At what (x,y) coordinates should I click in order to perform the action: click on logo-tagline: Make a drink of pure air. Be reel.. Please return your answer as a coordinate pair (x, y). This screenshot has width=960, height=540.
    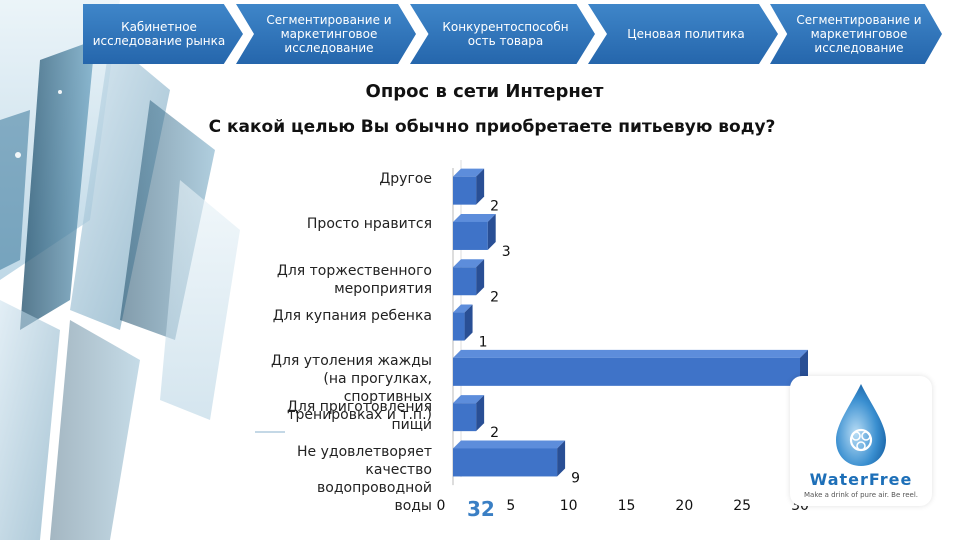
    Looking at the image, I should click on (861, 495).